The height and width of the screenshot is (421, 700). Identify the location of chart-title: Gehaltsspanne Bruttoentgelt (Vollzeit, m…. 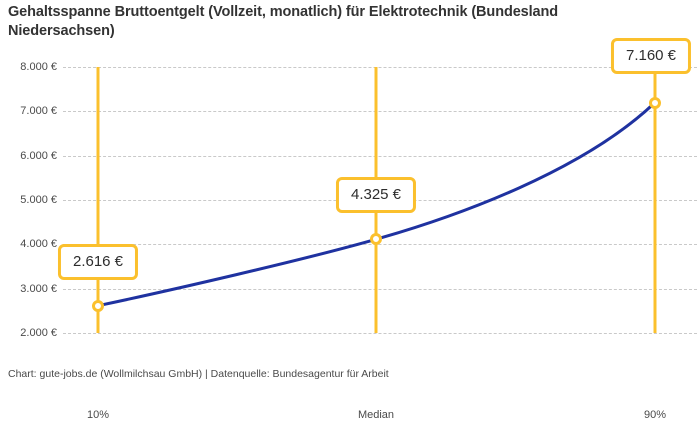
(283, 21).